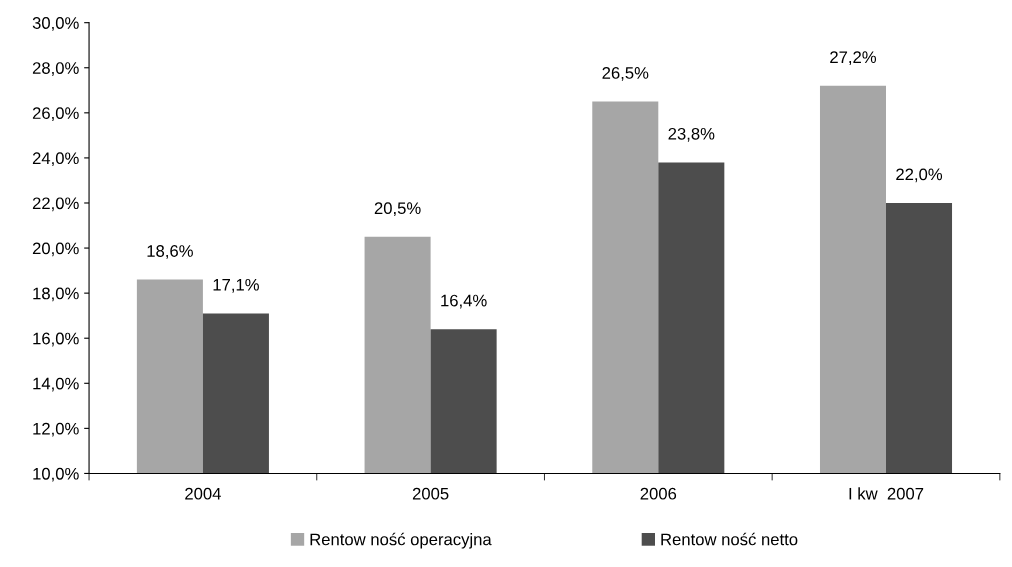 The width and height of the screenshot is (1012, 567). What do you see at coordinates (397, 209) in the screenshot?
I see `data-label: 20,5%` at bounding box center [397, 209].